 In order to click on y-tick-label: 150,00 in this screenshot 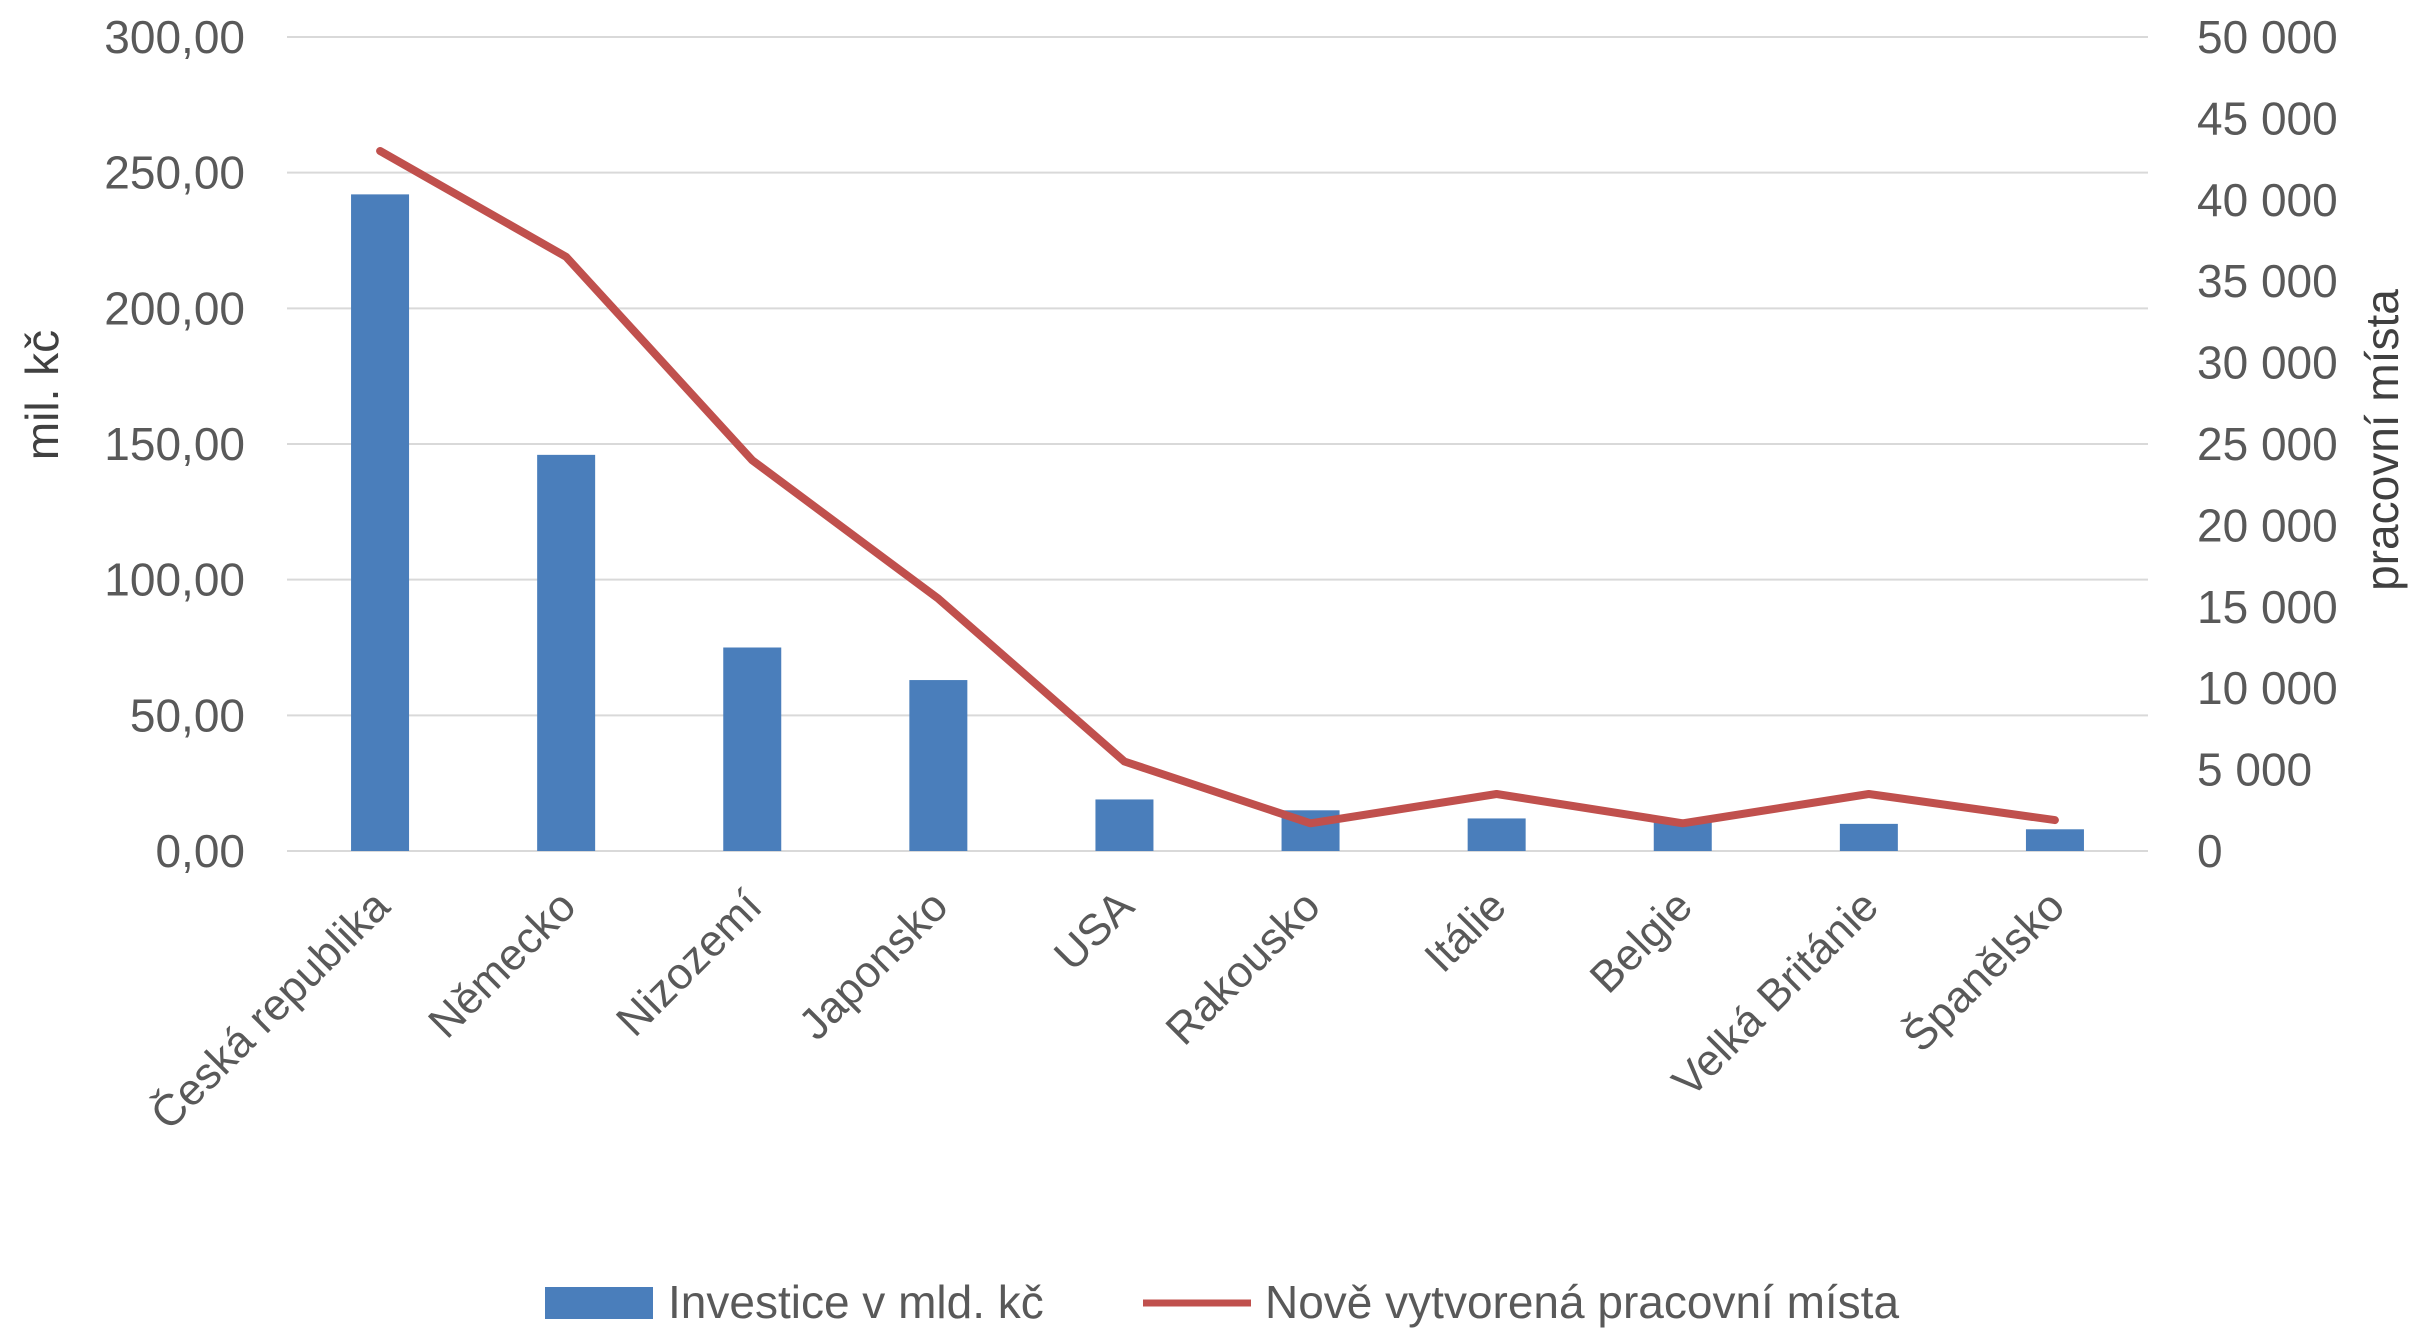, I will do `click(174, 444)`.